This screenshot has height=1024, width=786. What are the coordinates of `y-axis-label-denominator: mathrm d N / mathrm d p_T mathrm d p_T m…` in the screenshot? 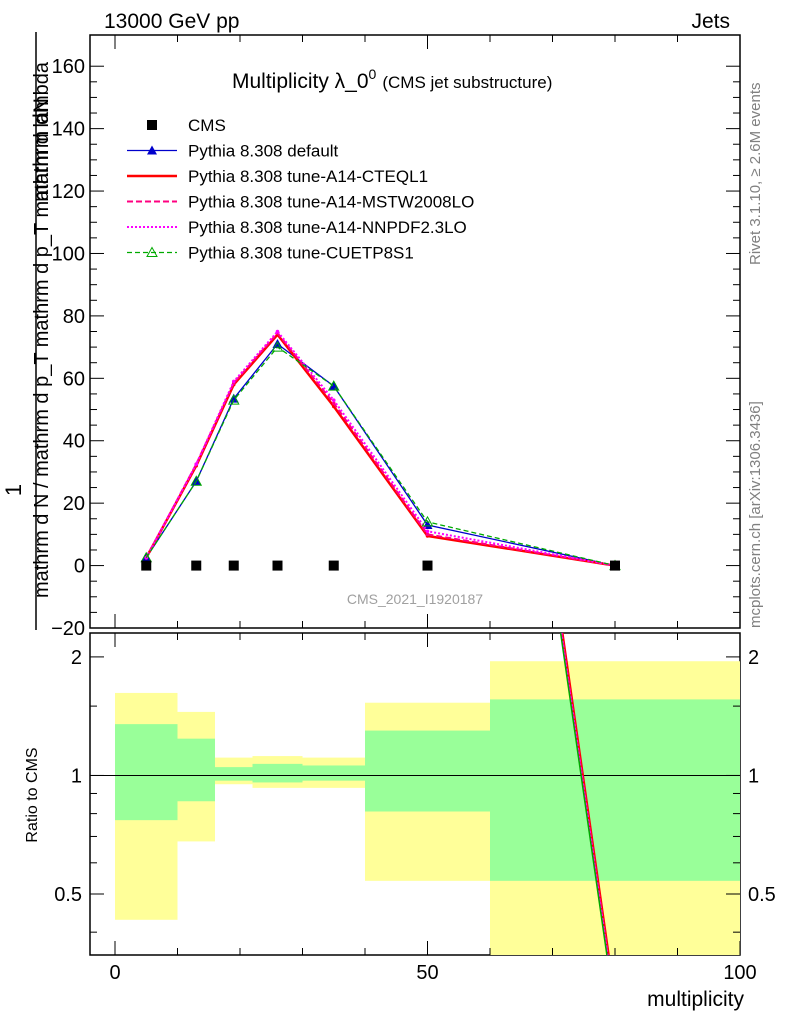 It's located at (42, 329).